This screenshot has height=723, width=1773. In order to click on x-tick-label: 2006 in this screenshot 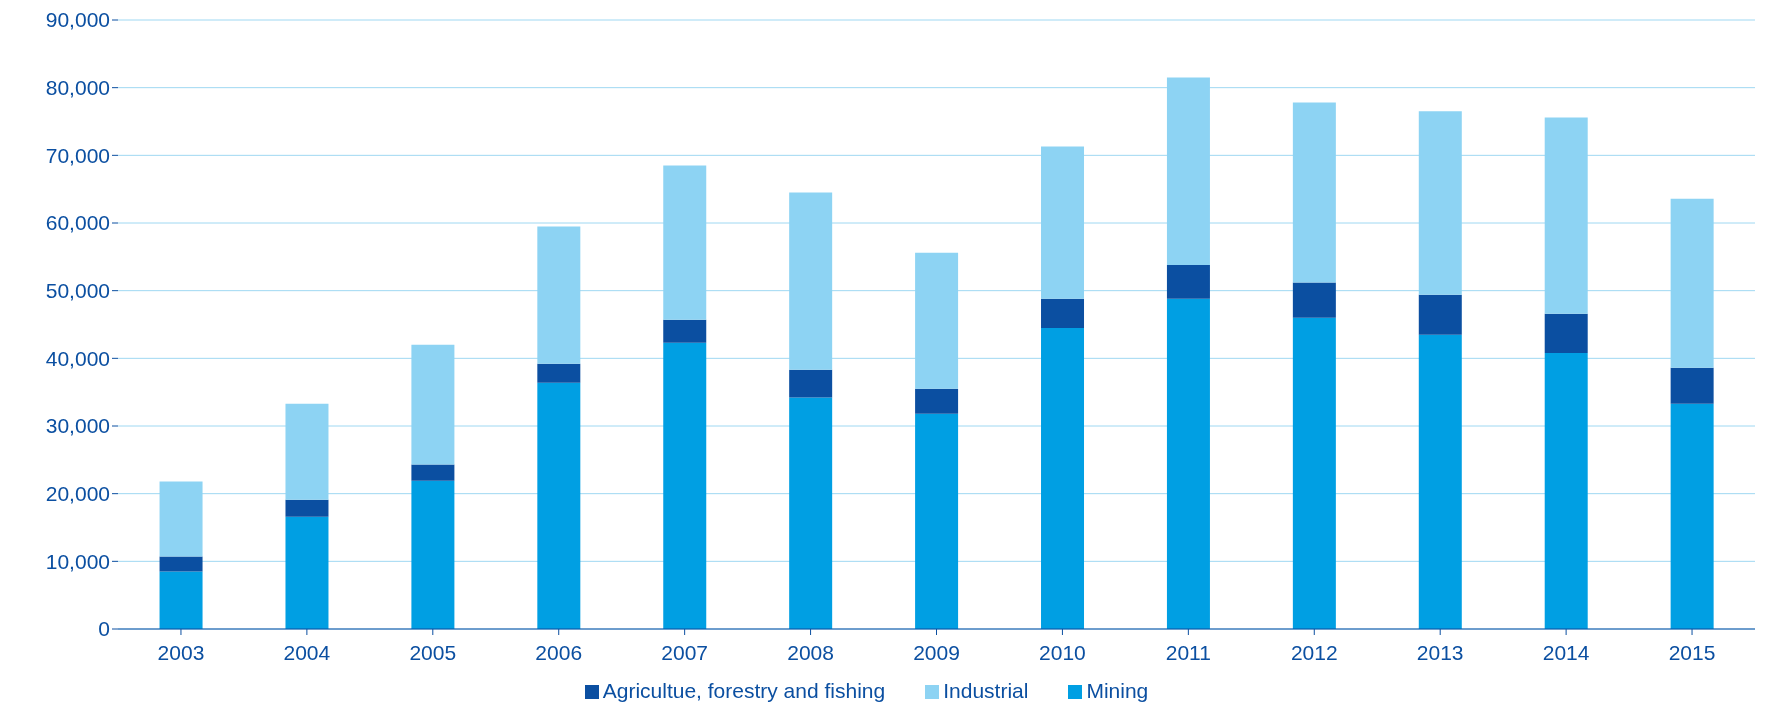, I will do `click(559, 652)`.